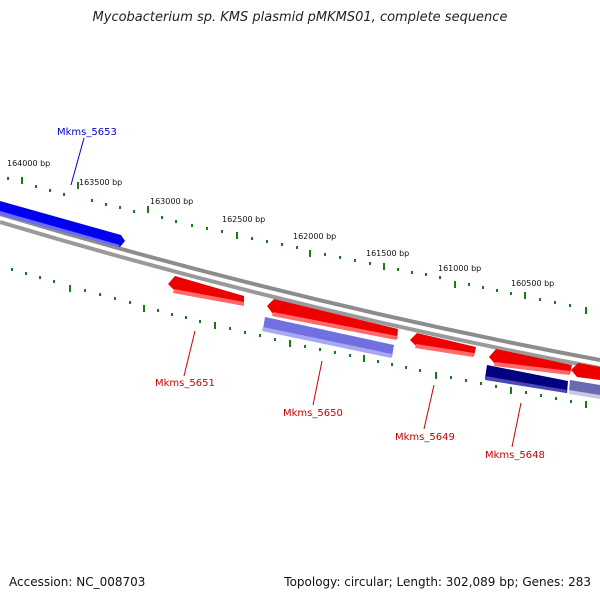  What do you see at coordinates (459, 268) in the screenshot?
I see `ruler-label-161000: 161000 bp` at bounding box center [459, 268].